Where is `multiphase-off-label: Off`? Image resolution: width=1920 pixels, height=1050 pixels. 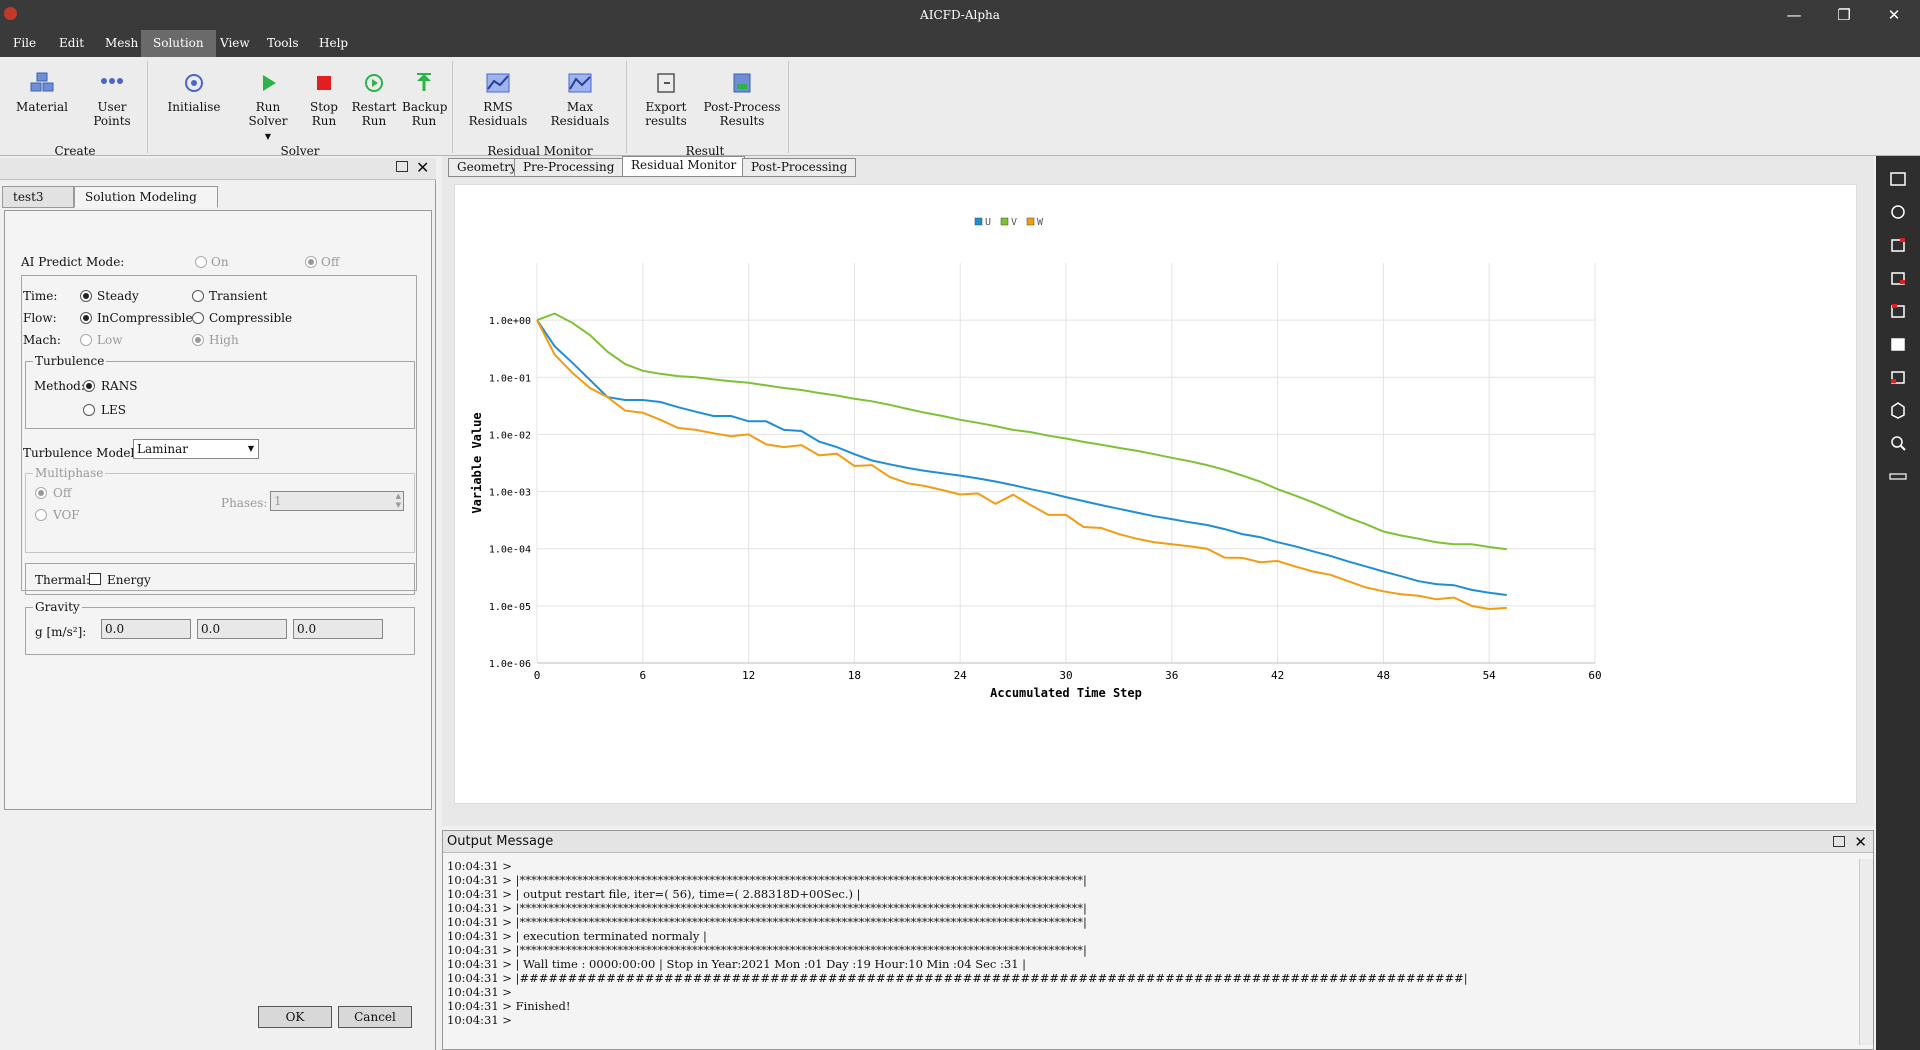 multiphase-off-label: Off is located at coordinates (62, 493).